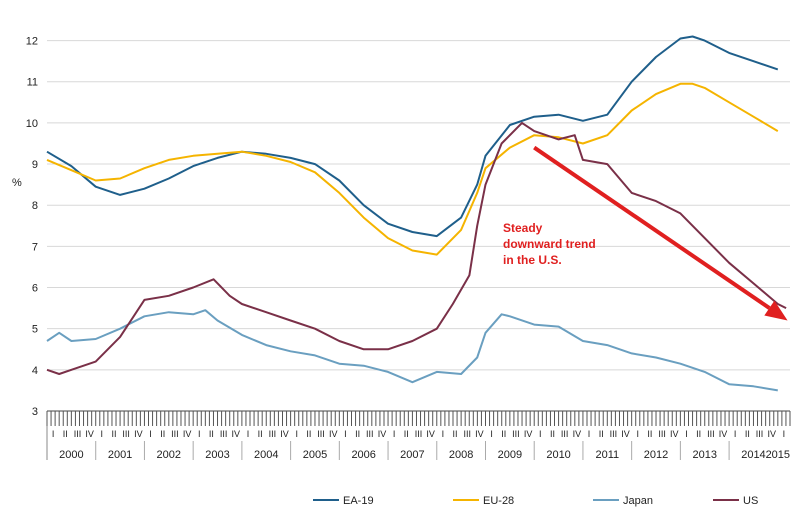  What do you see at coordinates (532, 260) in the screenshot?
I see `annotation-line: in the U.S.` at bounding box center [532, 260].